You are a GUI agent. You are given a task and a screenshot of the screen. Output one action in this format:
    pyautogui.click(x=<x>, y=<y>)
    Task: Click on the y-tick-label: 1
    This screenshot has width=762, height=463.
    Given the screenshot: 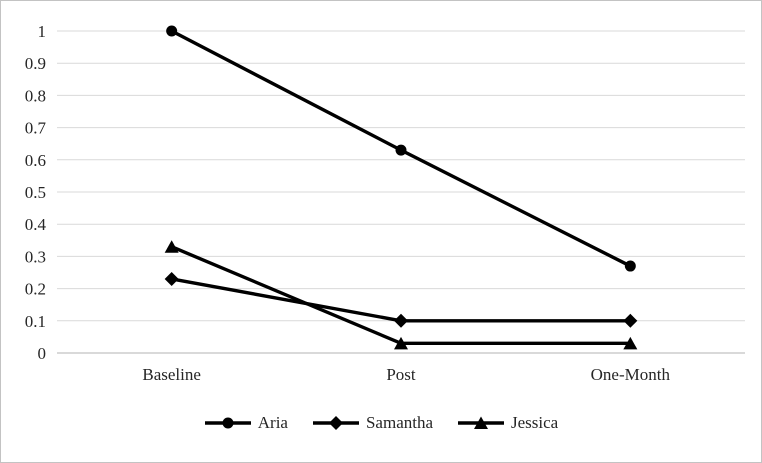 What is the action you would take?
    pyautogui.click(x=42, y=31)
    